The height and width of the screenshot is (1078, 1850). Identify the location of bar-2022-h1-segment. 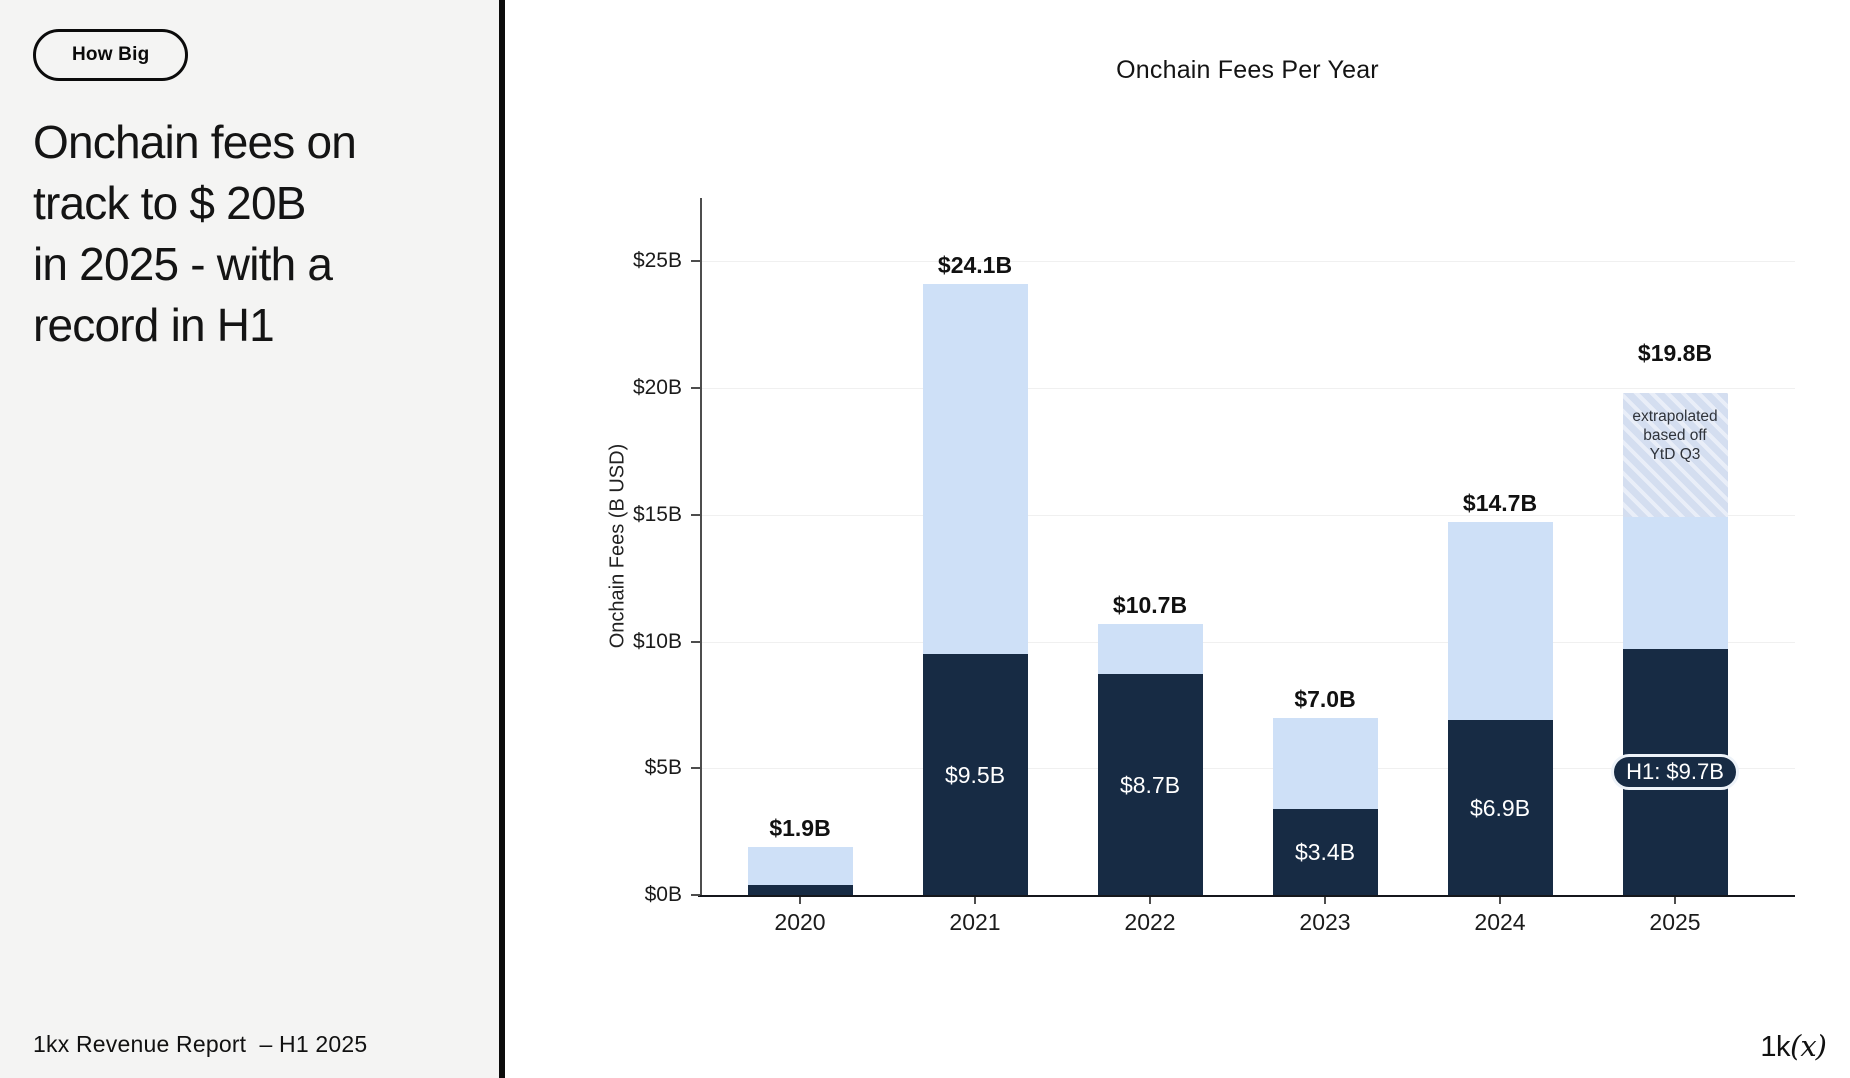
(1150, 784).